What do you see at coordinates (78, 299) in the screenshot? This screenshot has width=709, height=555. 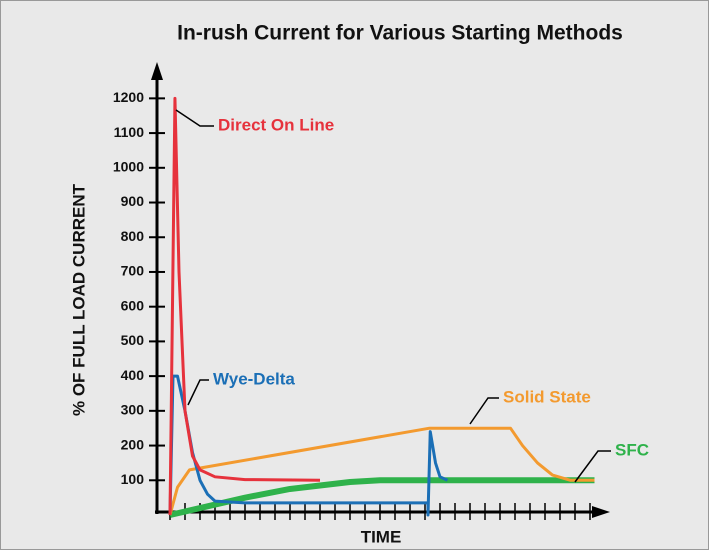 I see `y-axis-label: % OF FULL LOAD CURRENT` at bounding box center [78, 299].